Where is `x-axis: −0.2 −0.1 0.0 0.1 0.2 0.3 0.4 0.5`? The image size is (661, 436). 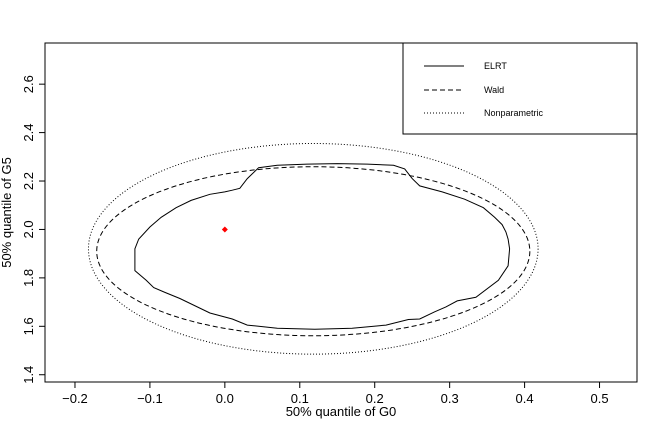
x-axis: −0.2 −0.1 0.0 0.1 0.2 0.3 0.4 0.5 is located at coordinates (335, 394).